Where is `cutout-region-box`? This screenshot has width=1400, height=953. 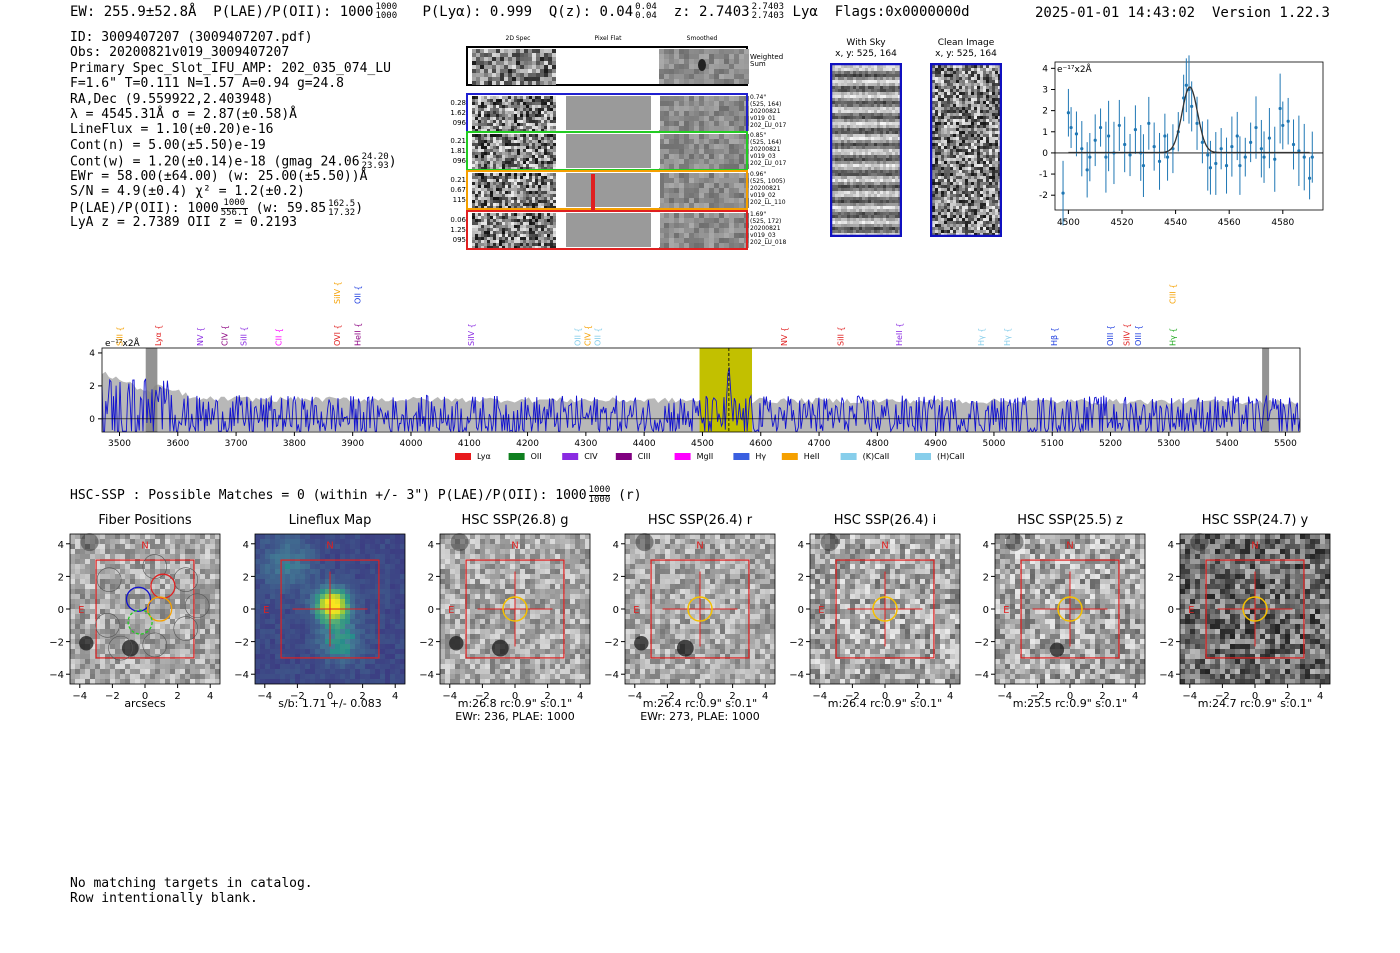
cutout-region-box is located at coordinates (700, 609).